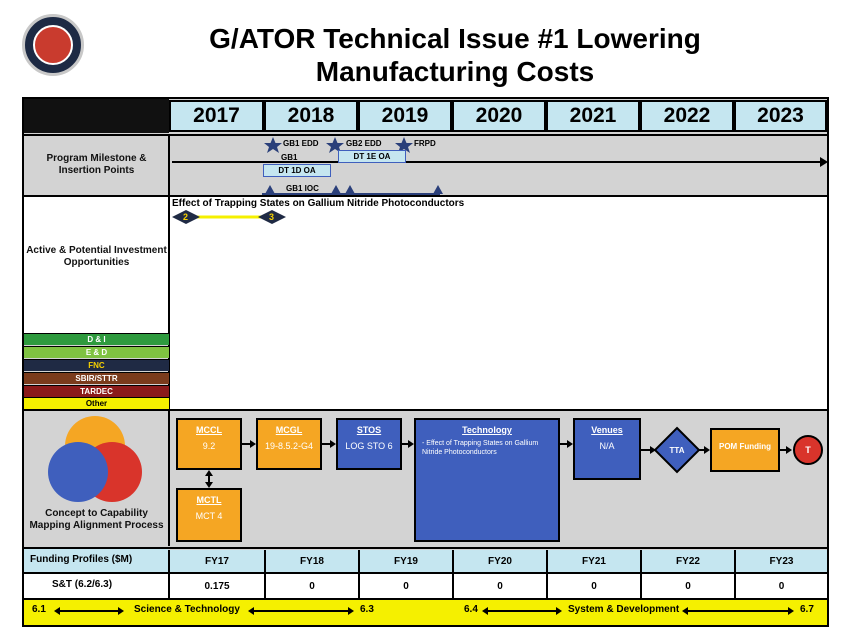 Image resolution: width=850 pixels, height=638 pixels. Describe the element at coordinates (302, 188) in the screenshot. I see `milestone-gb1-ioc: GB1 IOC` at that location.